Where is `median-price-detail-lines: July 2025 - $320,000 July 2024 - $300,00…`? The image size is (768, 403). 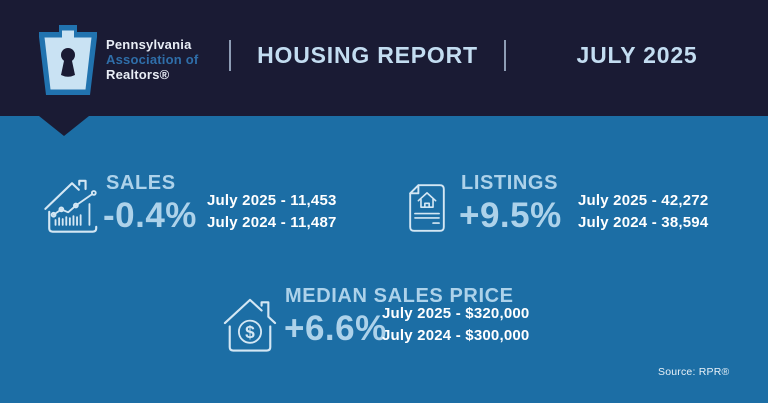
median-price-detail-lines: July 2025 - $320,000 July 2024 - $300,00… is located at coordinates (455, 325).